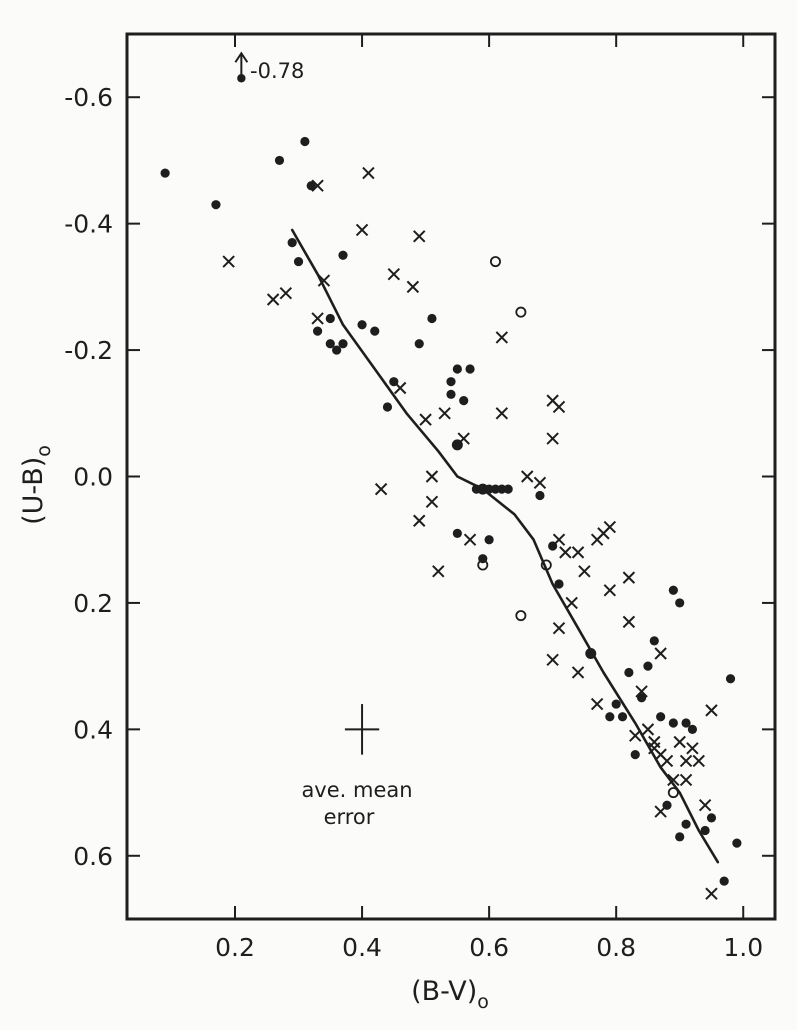 This screenshot has height=1030, width=797. Describe the element at coordinates (88, 224) in the screenshot. I see `y-tick-label: -0.4` at that location.